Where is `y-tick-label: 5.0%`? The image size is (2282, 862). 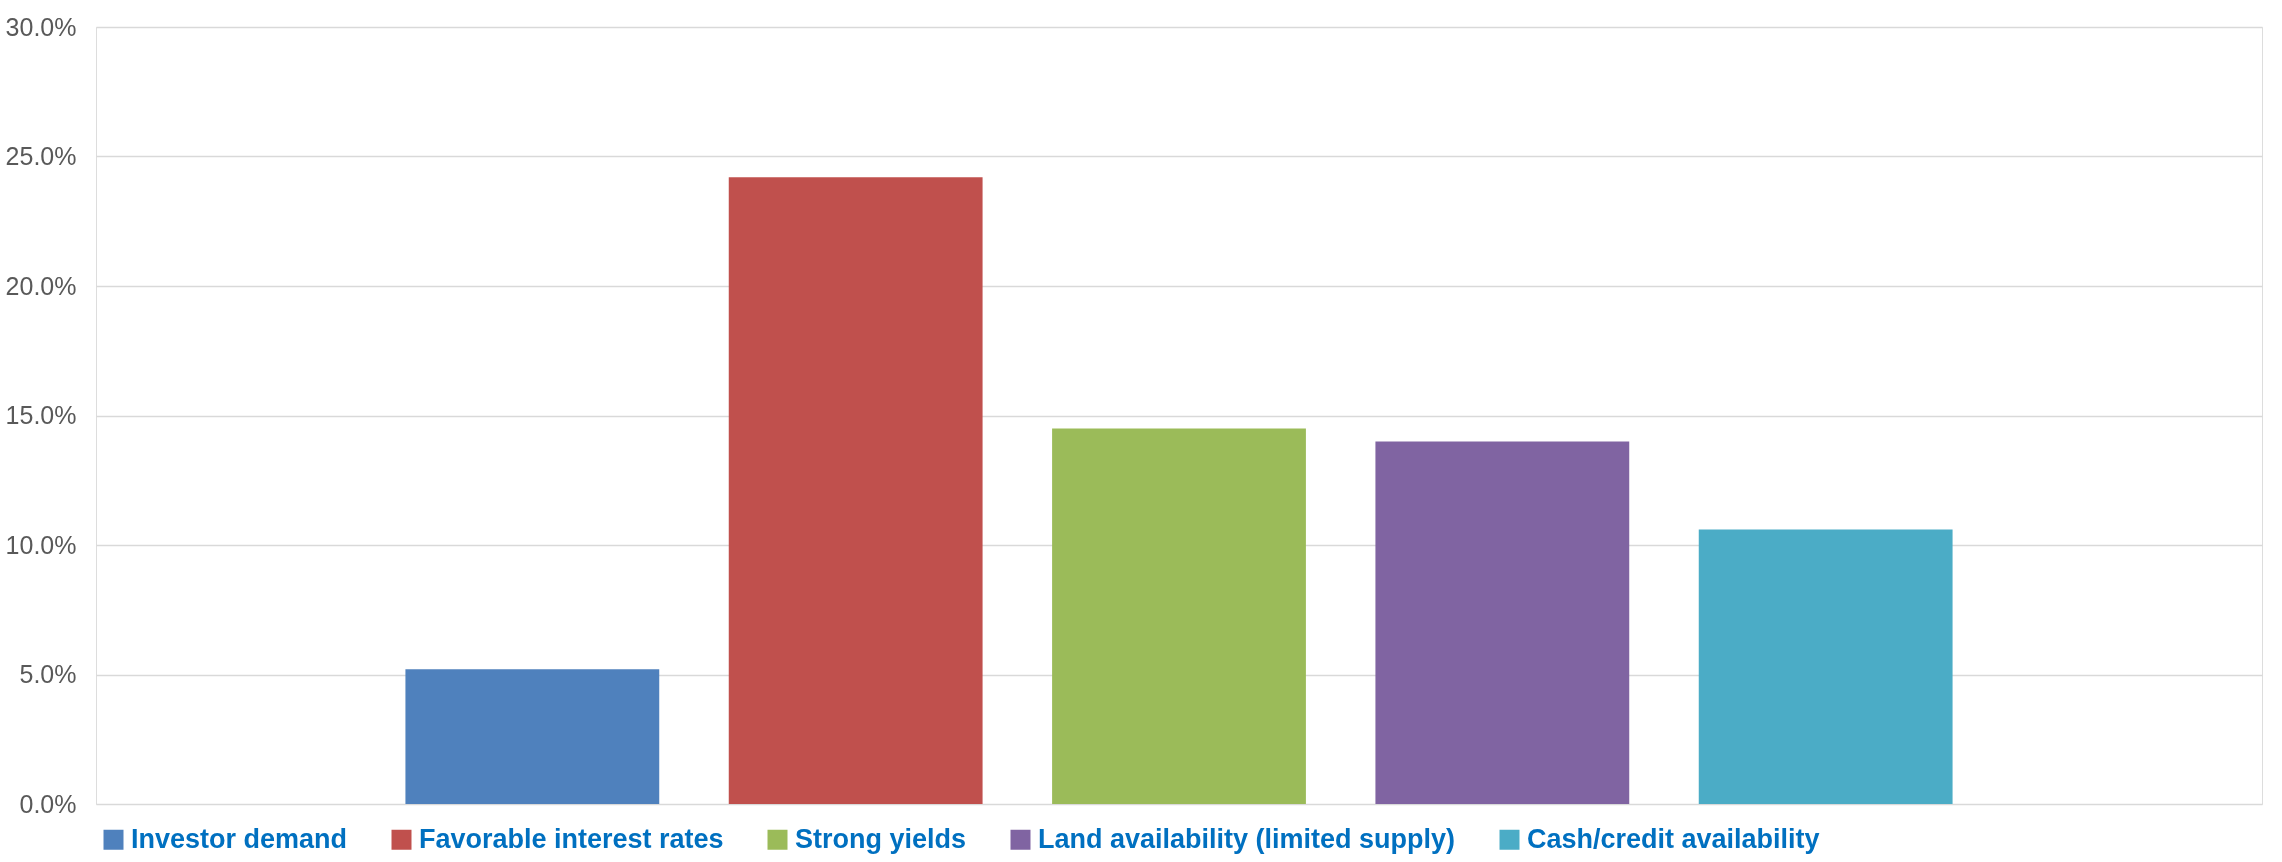 y-tick-label: 5.0% is located at coordinates (48, 674).